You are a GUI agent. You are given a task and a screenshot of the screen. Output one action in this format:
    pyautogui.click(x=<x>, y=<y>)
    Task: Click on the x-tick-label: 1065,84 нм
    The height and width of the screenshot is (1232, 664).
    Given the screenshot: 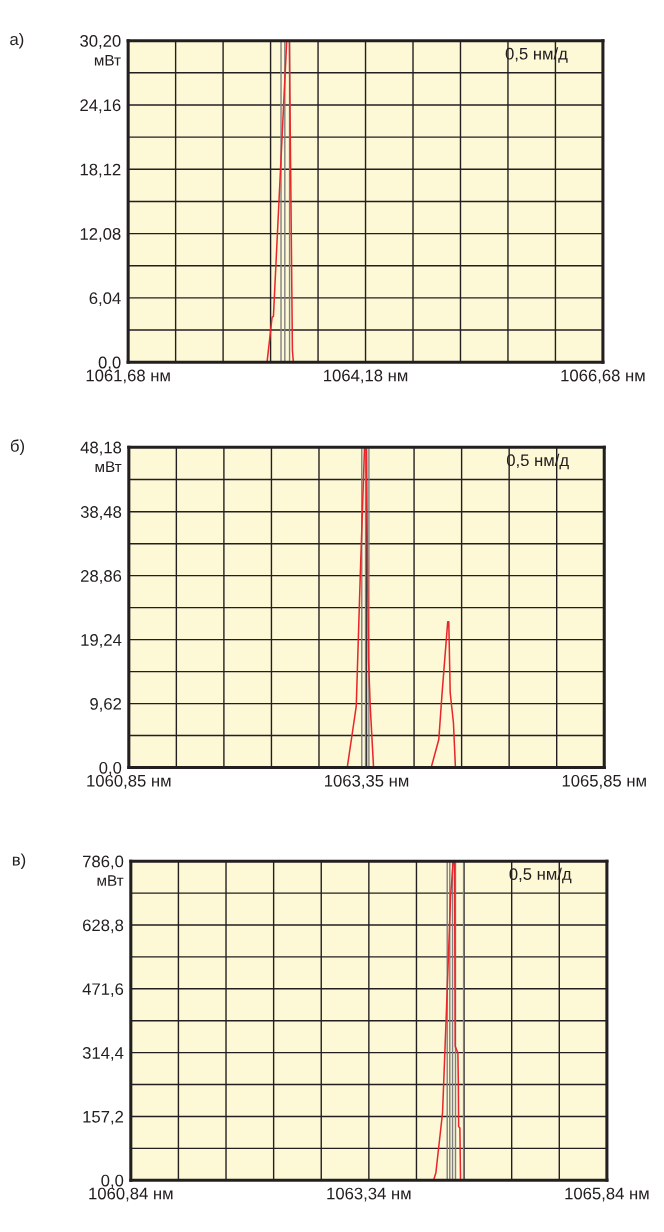 What is the action you would take?
    pyautogui.click(x=607, y=1194)
    